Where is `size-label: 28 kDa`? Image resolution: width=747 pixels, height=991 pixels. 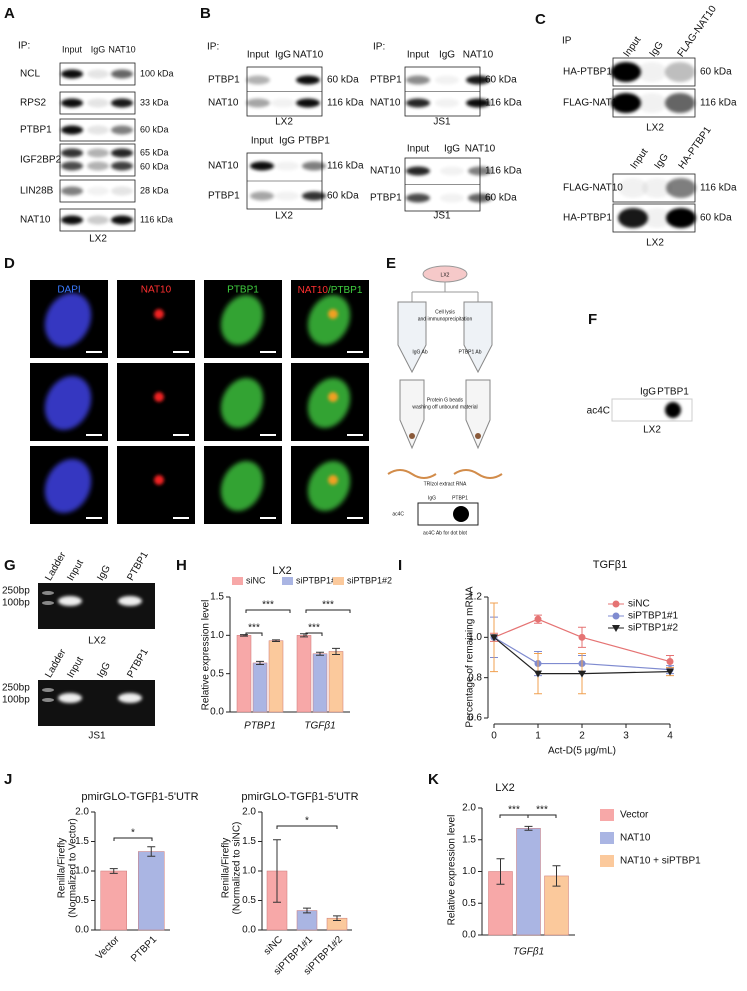 size-label: 28 kDa is located at coordinates (154, 190).